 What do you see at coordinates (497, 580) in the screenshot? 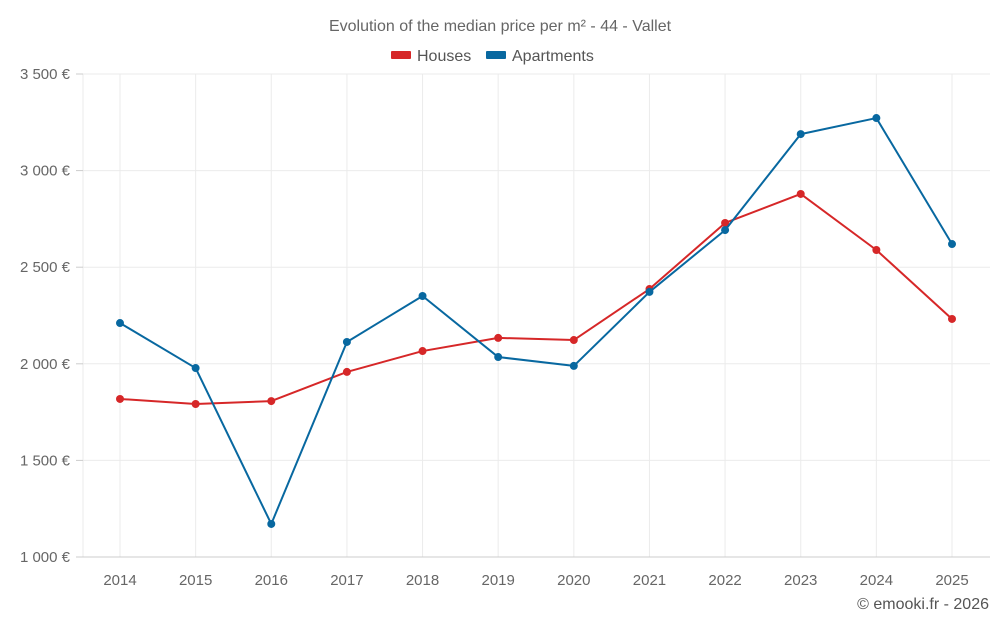
I see `x-tick-label: 2019` at bounding box center [497, 580].